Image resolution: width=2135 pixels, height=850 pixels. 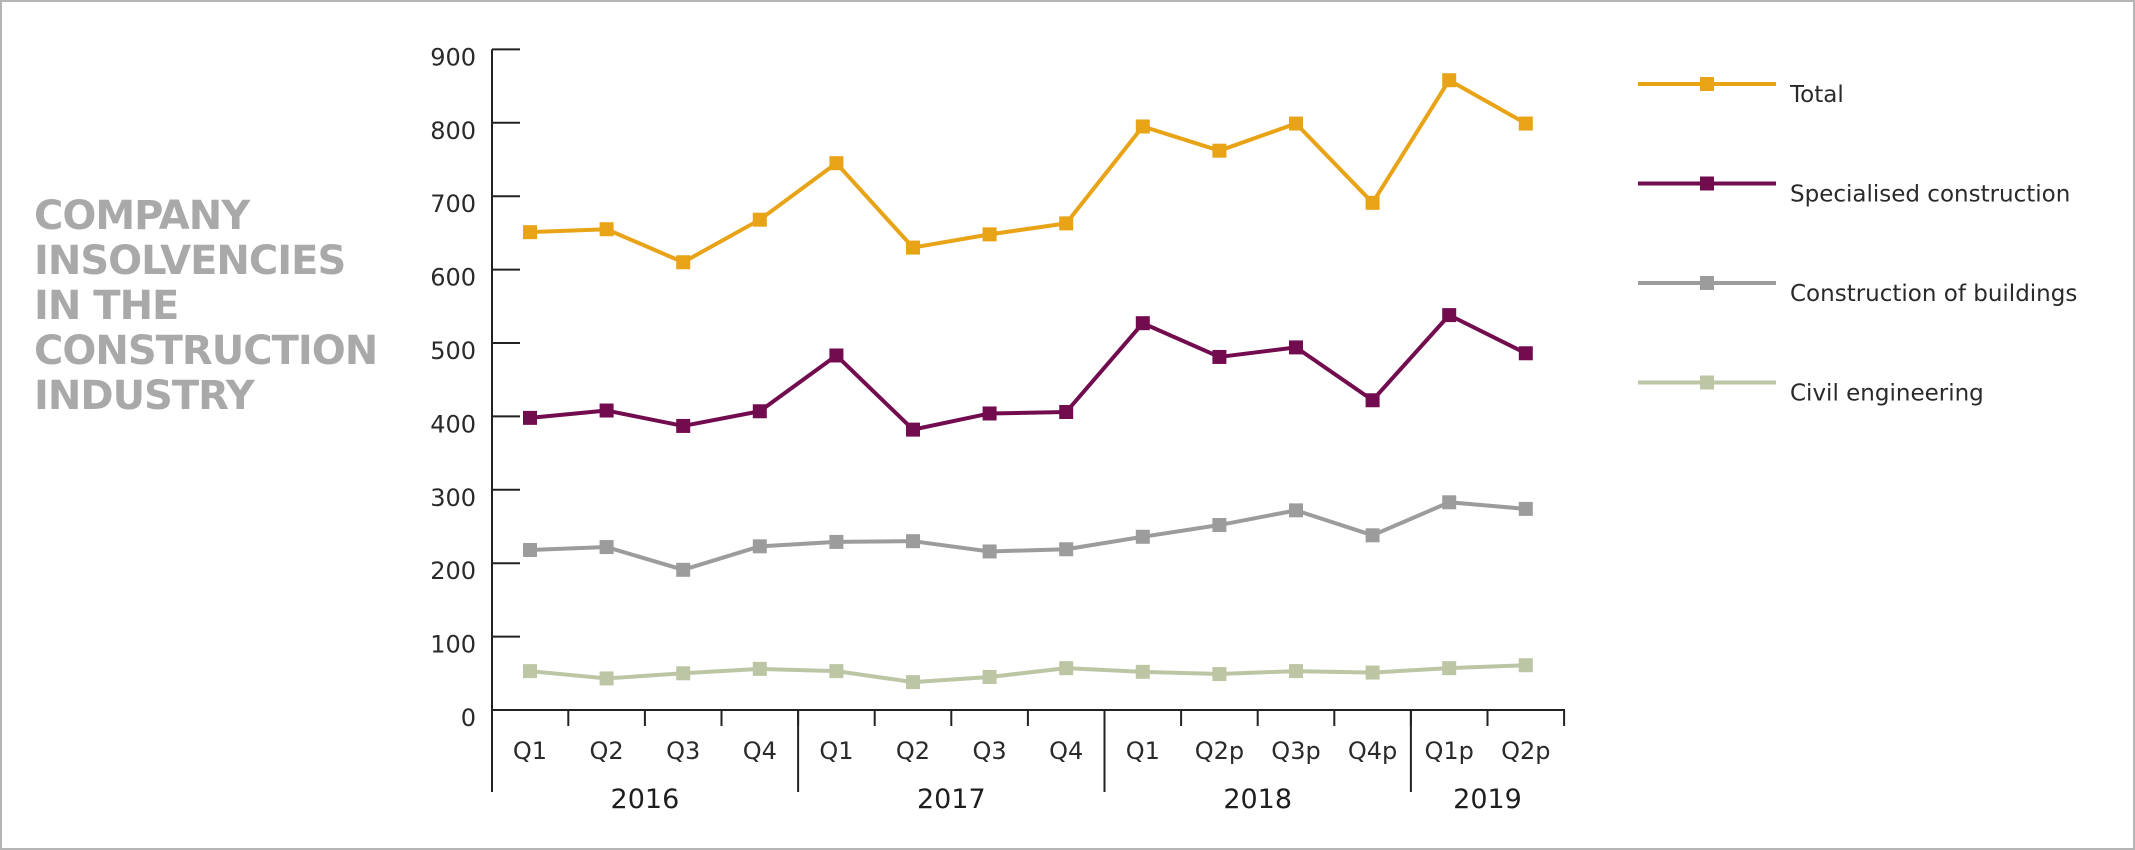 I want to click on chart-title-line: IN THE, so click(x=106, y=306).